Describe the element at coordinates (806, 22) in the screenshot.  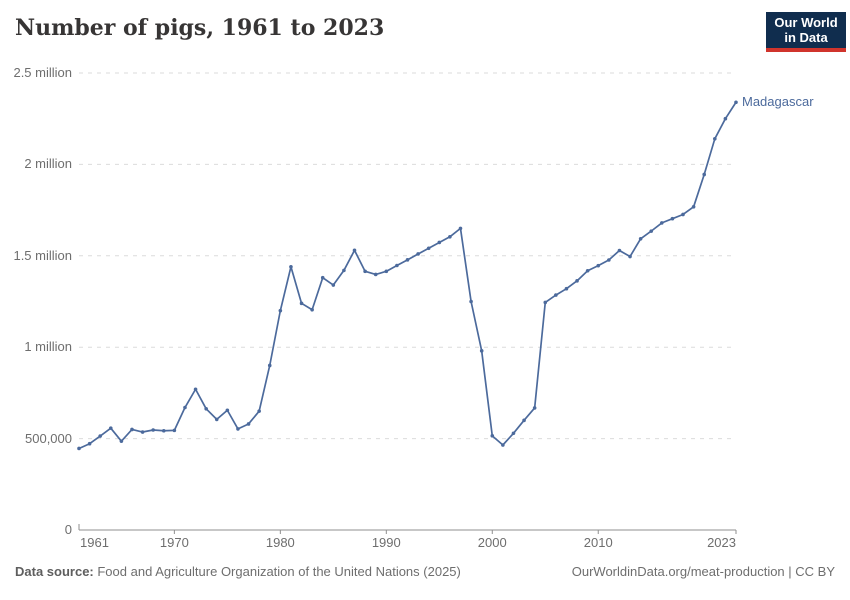
I see `owid-logo-line1: Our World` at that location.